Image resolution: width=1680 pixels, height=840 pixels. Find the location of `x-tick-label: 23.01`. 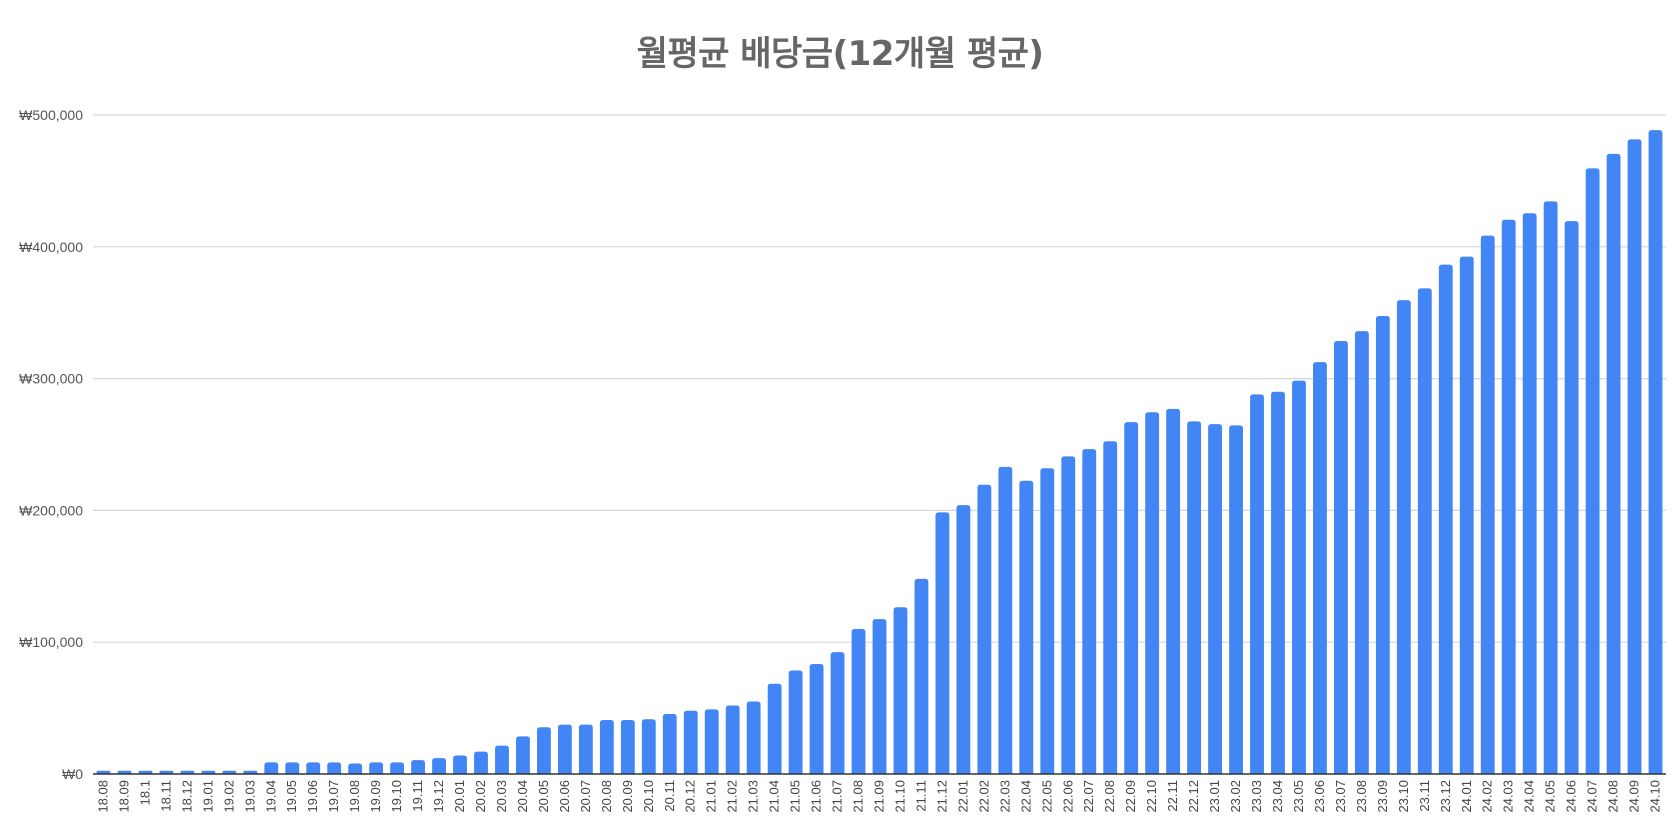

x-tick-label: 23.01 is located at coordinates (1214, 796).